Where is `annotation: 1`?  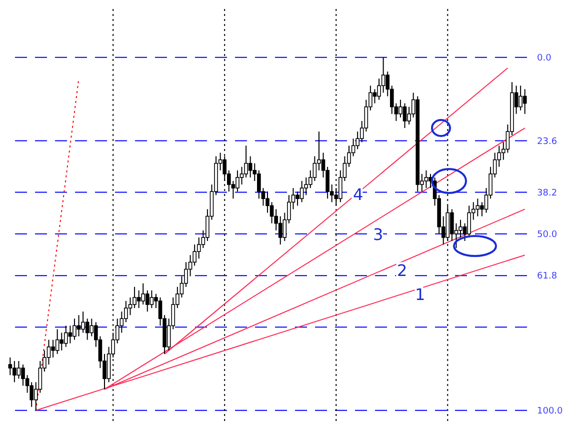
annotation: 1 is located at coordinates (420, 294).